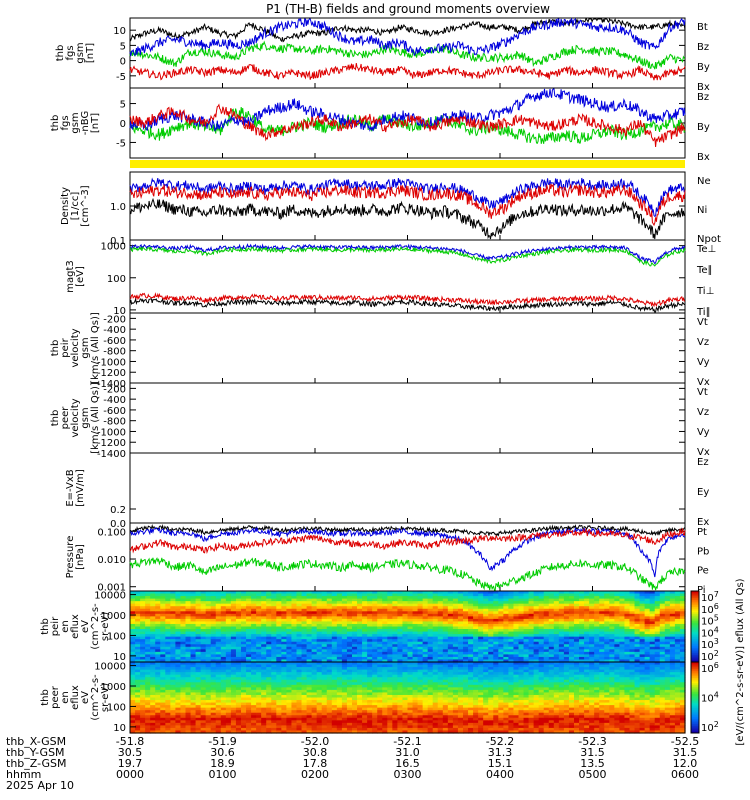 The image size is (750, 800). I want to click on series-Ne, so click(407, 205).